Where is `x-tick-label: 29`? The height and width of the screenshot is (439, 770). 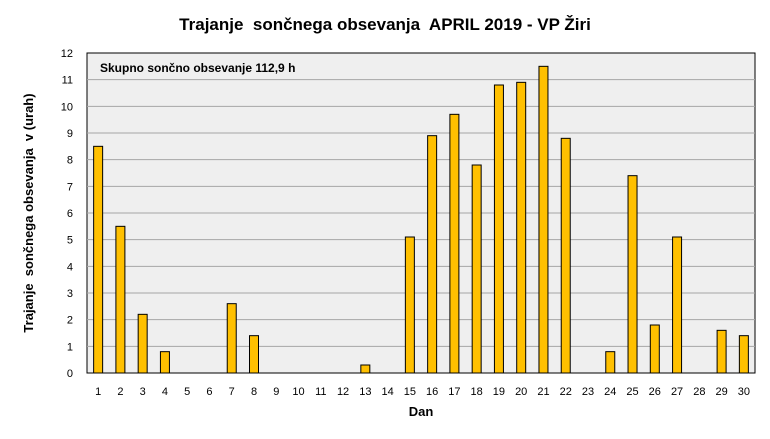 x-tick-label: 29 is located at coordinates (721, 392).